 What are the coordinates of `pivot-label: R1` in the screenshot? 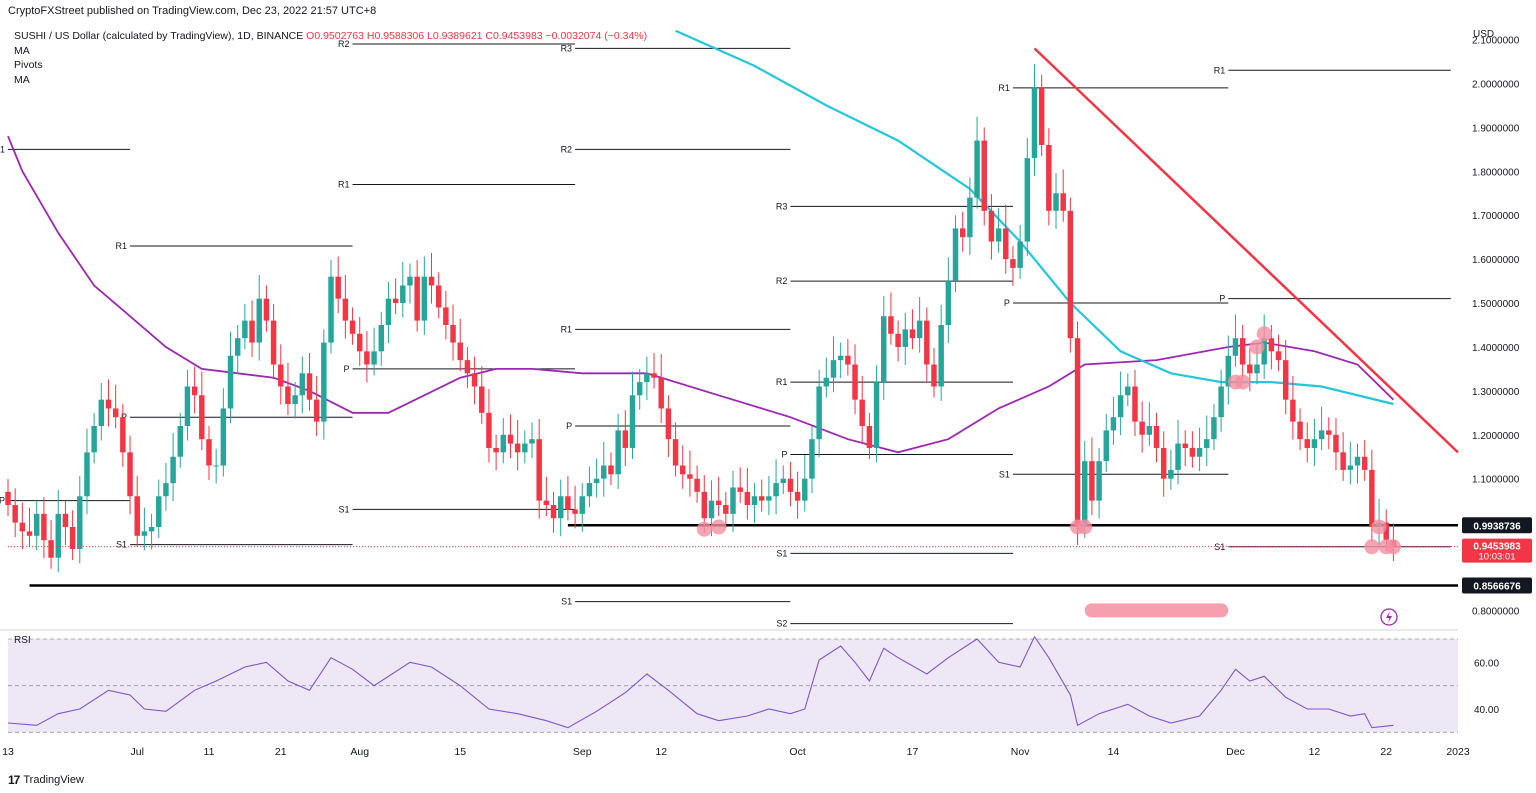 It's located at (782, 382).